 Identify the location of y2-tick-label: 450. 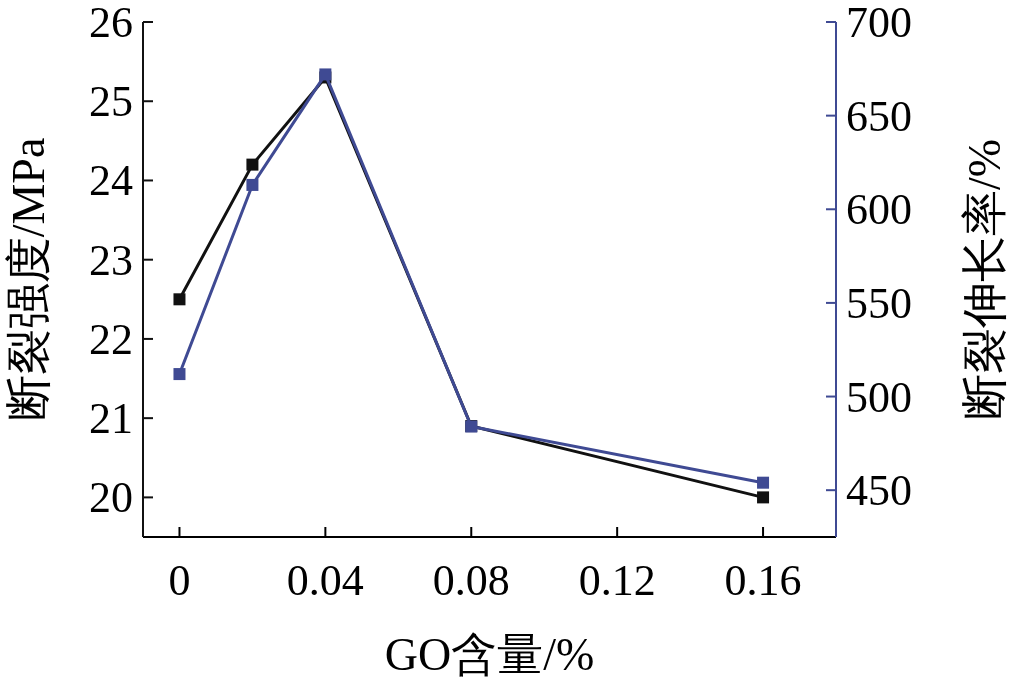
(879, 491).